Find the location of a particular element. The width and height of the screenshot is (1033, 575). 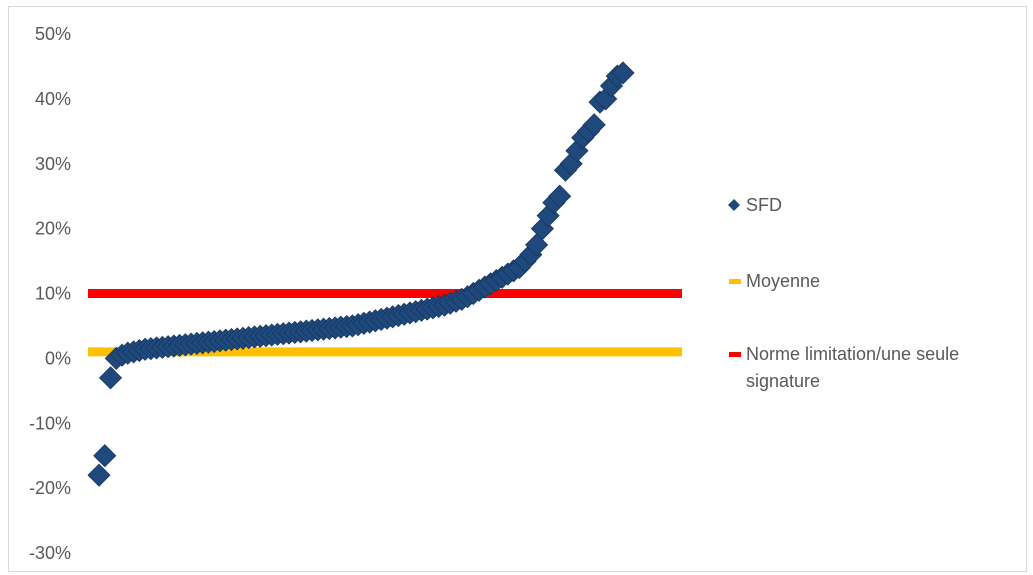

y-tick-label: 0% is located at coordinates (58, 358).